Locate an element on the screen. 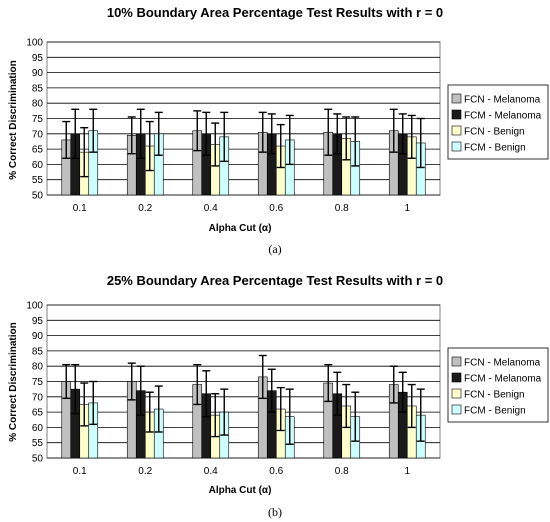 Image resolution: width=550 pixels, height=522 pixels. chart-a-y-tick-label: 75 is located at coordinates (38, 119).